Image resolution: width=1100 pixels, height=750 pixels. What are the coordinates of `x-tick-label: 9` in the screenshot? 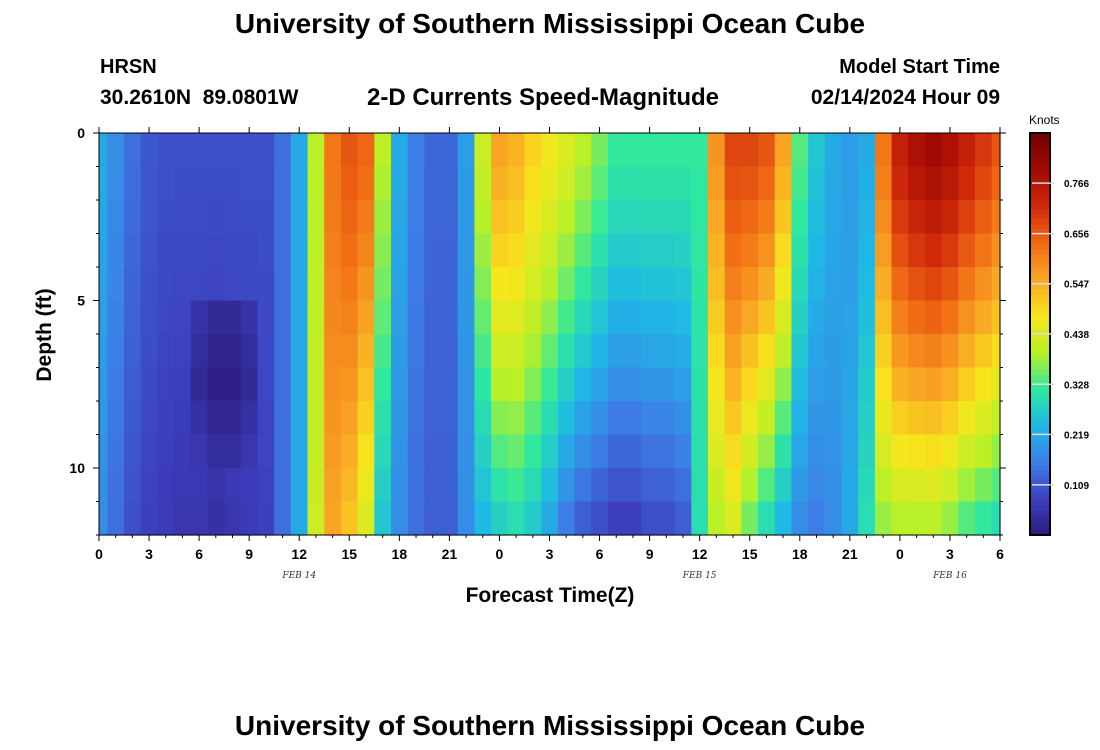 It's located at (650, 554).